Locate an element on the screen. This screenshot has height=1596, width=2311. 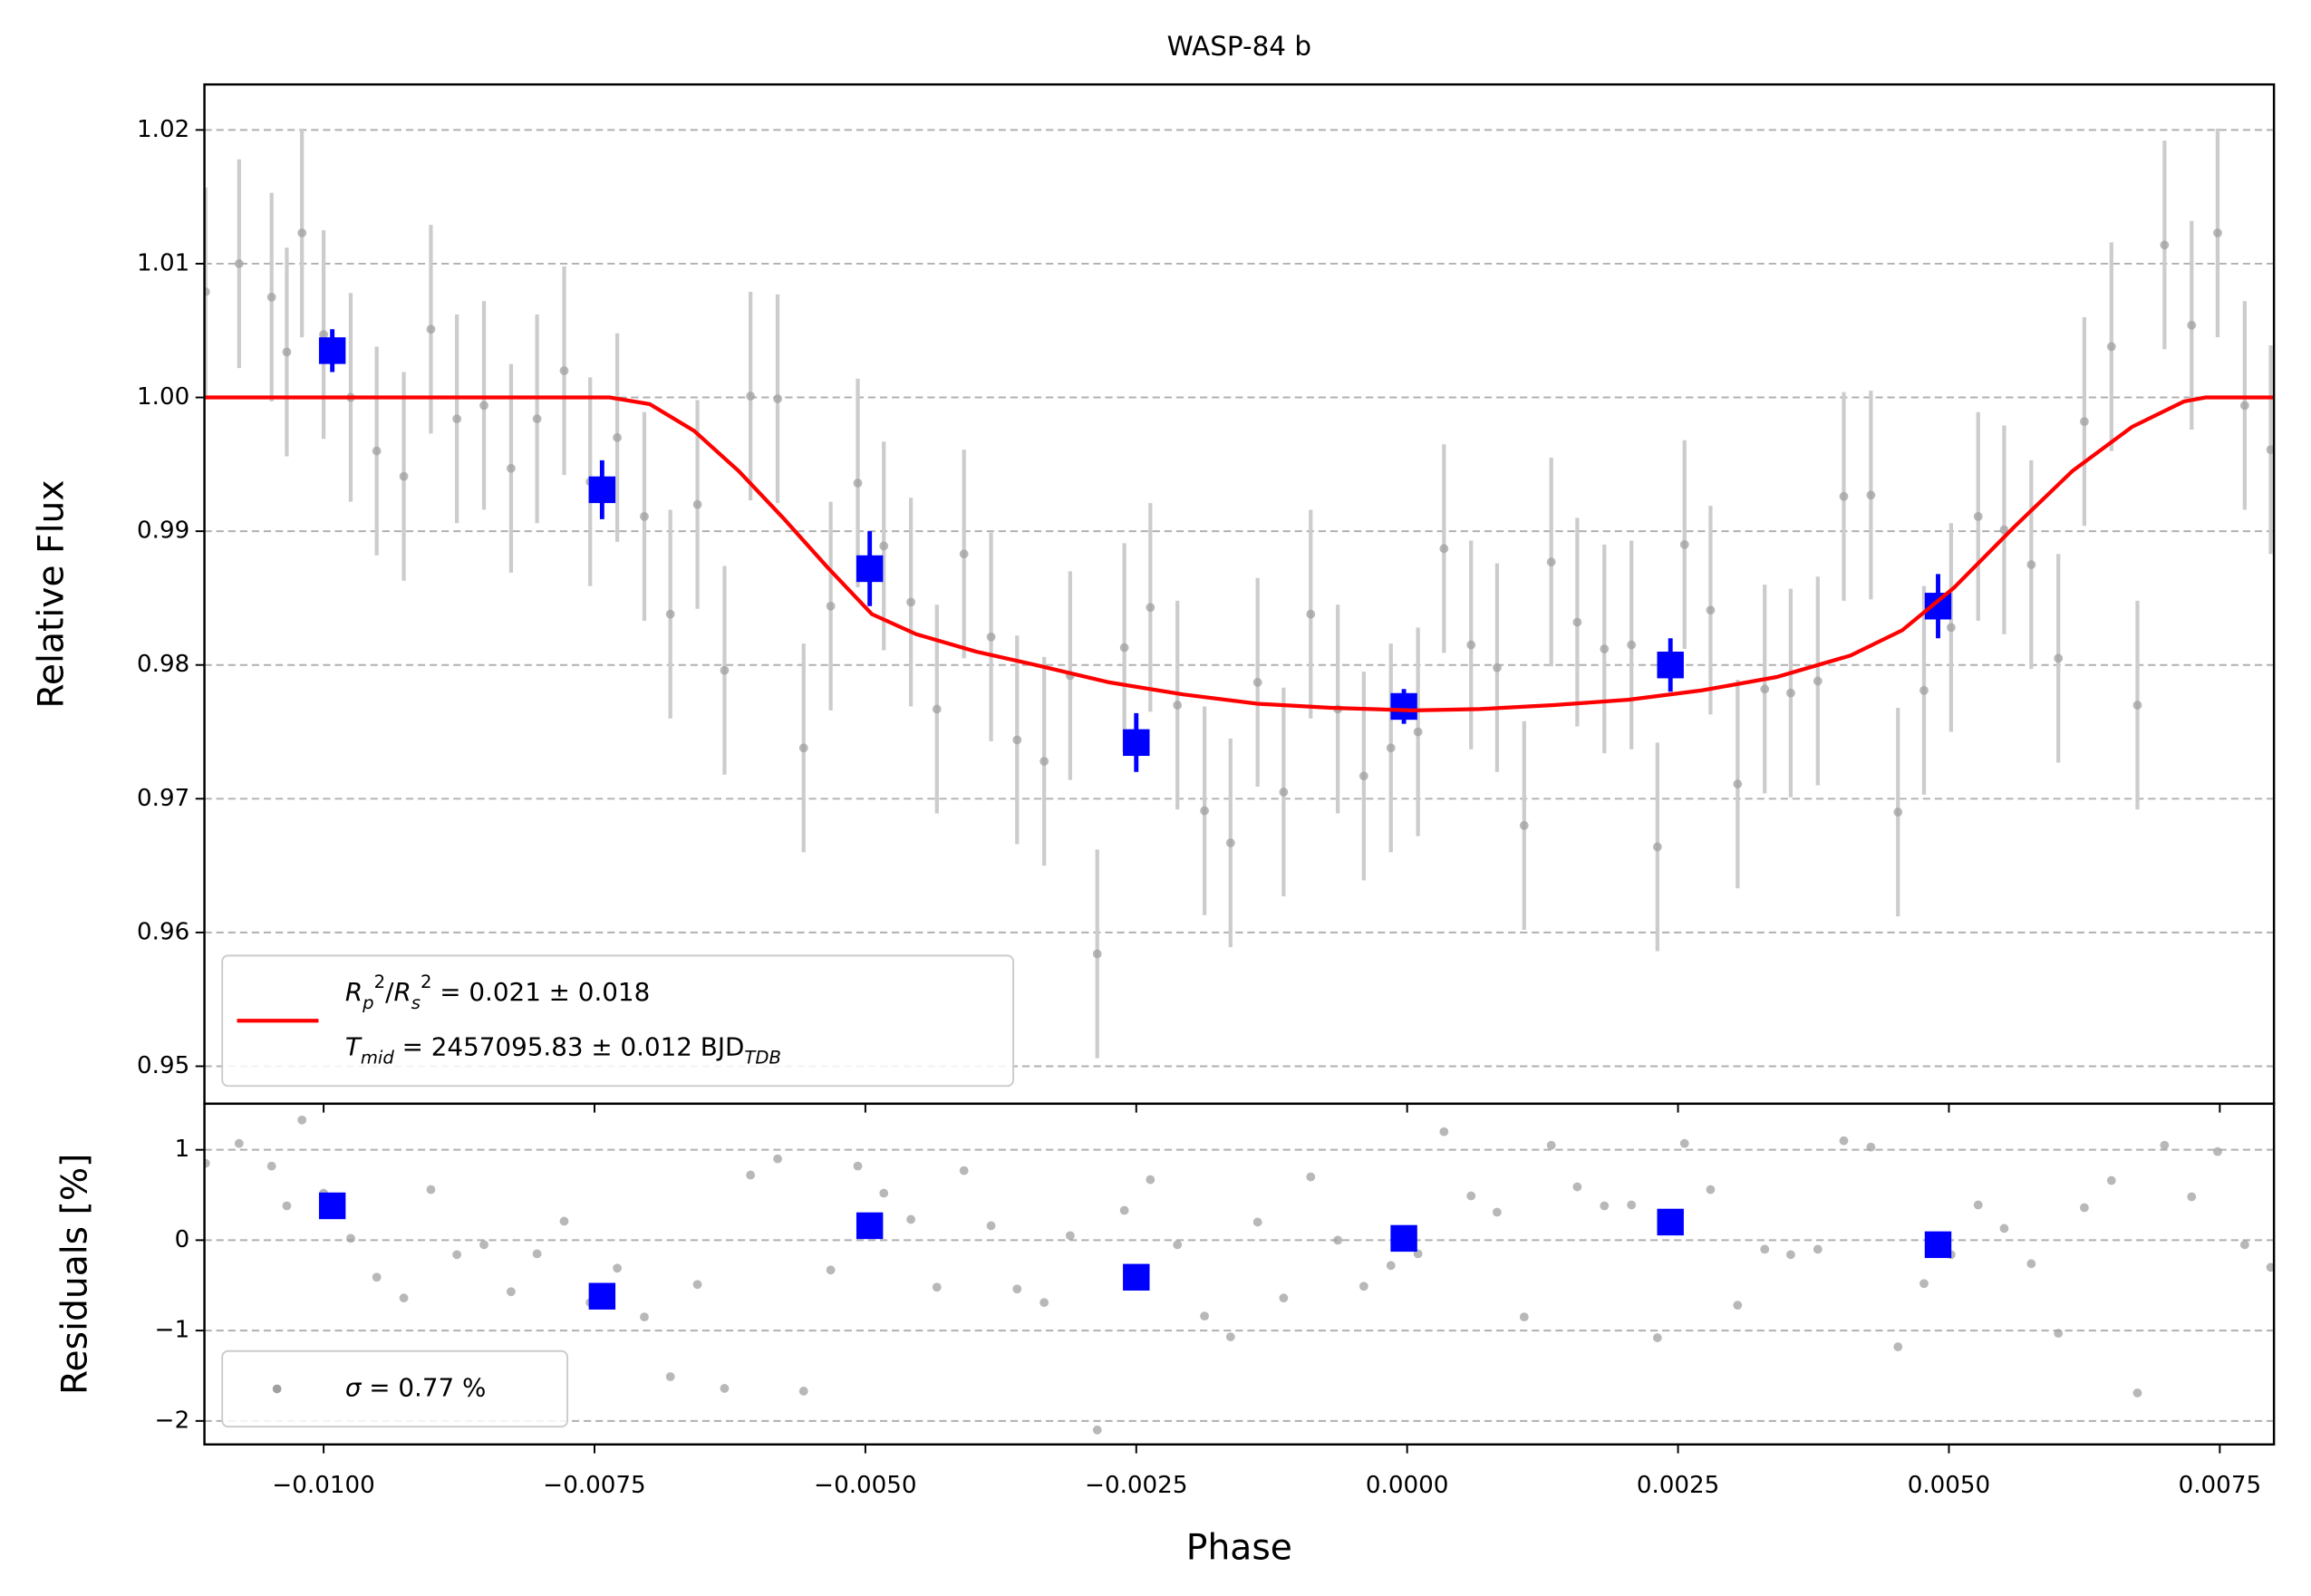
legend-text-part: σ is located at coordinates (354, 1387).